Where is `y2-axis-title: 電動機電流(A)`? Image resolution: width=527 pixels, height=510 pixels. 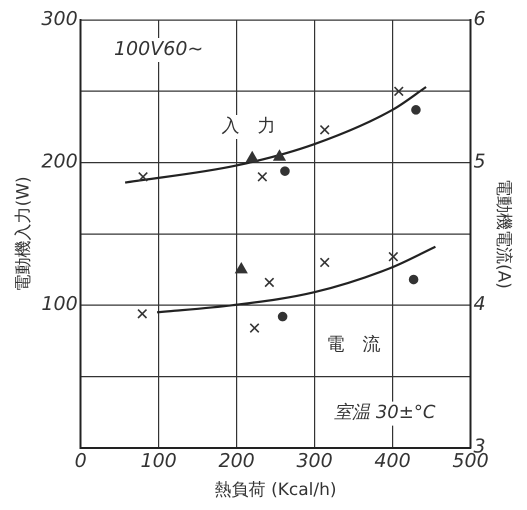 y2-axis-title: 電動機電流(A) is located at coordinates (503, 233).